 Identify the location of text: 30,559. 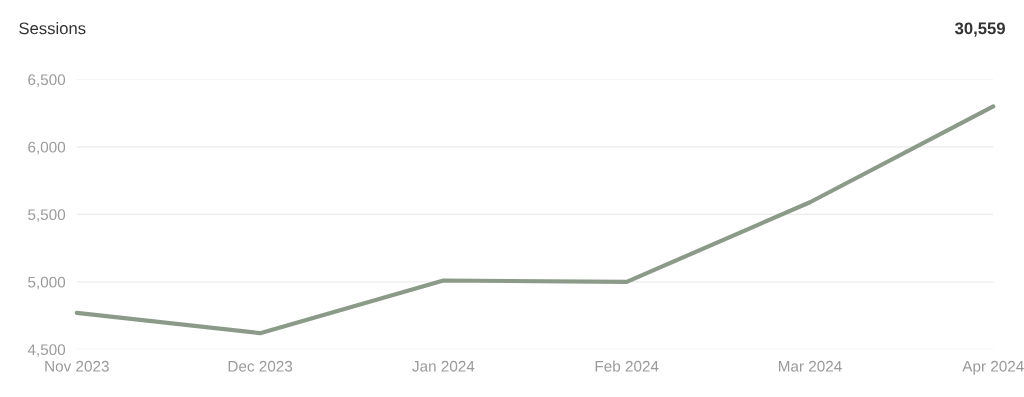
(979, 29).